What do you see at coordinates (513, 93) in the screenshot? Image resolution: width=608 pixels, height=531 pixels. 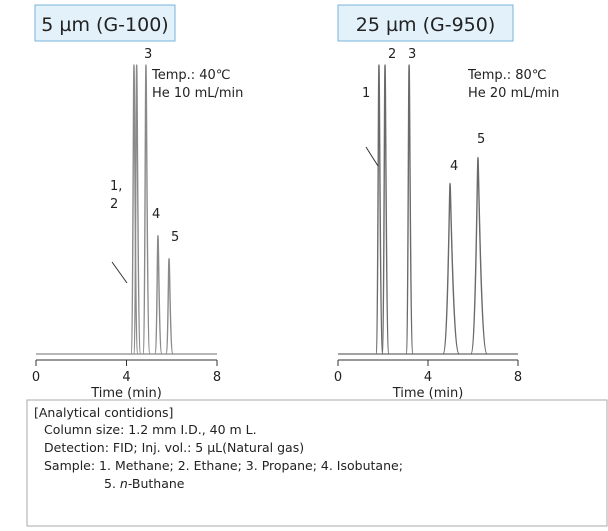 I see `annotation: He 20 mL/min` at bounding box center [513, 93].